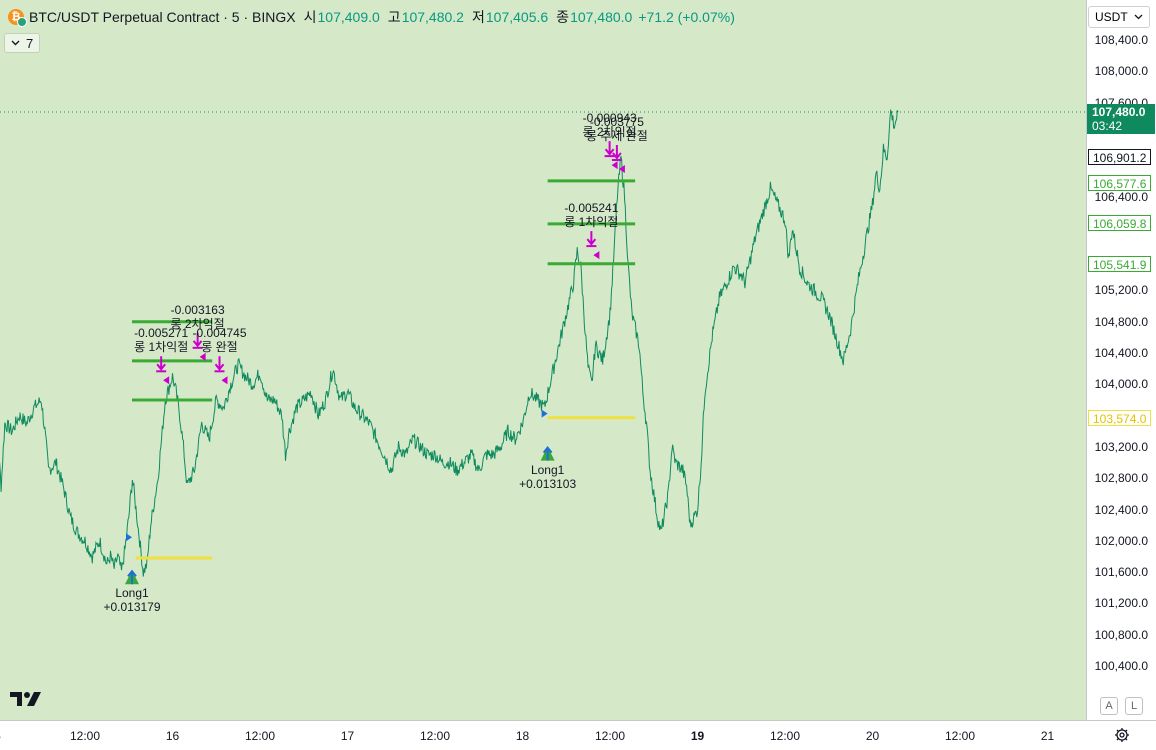  I want to click on price-tick-label: 103,200.0, so click(1121, 446).